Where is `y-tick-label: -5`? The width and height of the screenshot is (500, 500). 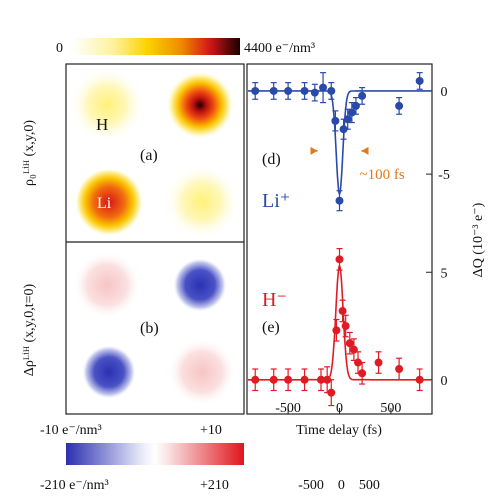 y-tick-label: -5 is located at coordinates (444, 175).